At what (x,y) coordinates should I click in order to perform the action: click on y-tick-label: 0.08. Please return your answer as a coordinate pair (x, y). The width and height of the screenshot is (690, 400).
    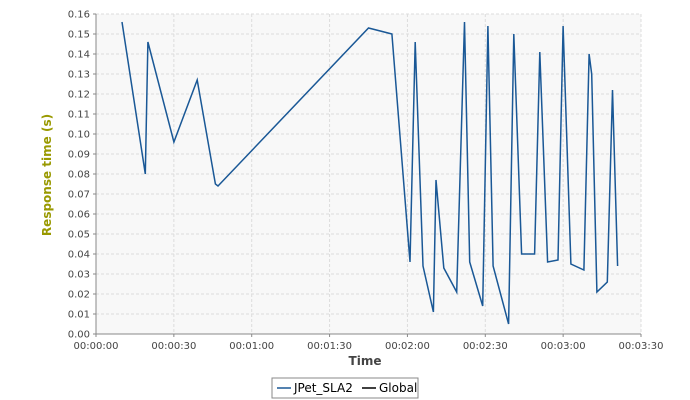
    Looking at the image, I should click on (79, 175).